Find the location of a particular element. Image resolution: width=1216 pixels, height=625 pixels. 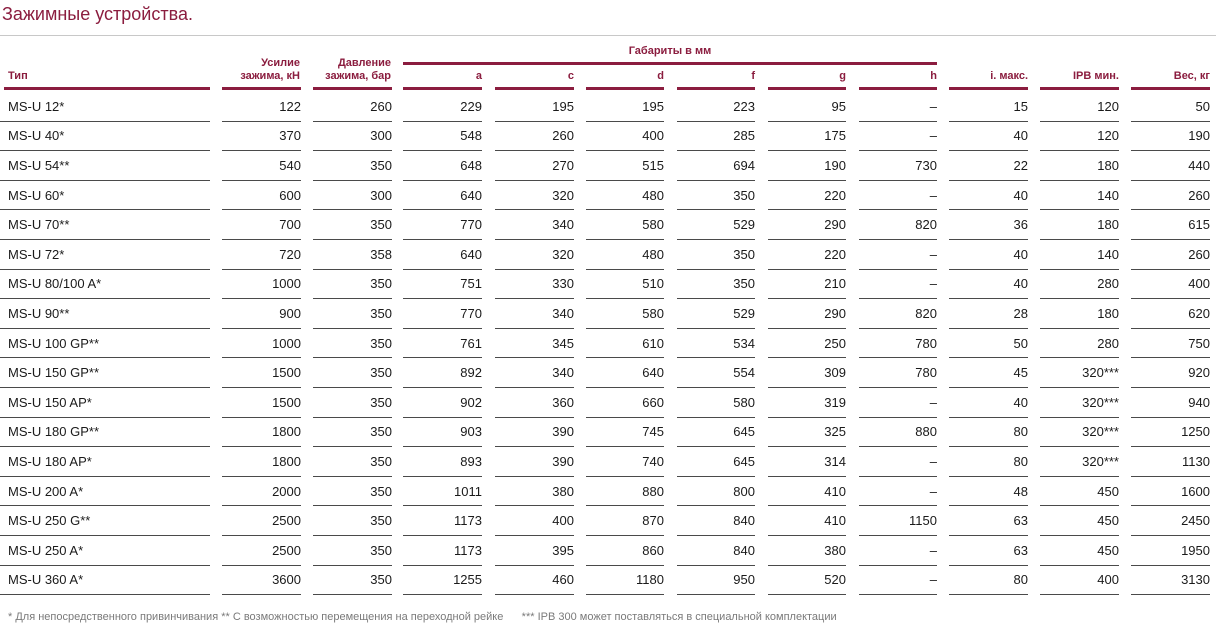

cell-force: 2500 is located at coordinates (261, 521).